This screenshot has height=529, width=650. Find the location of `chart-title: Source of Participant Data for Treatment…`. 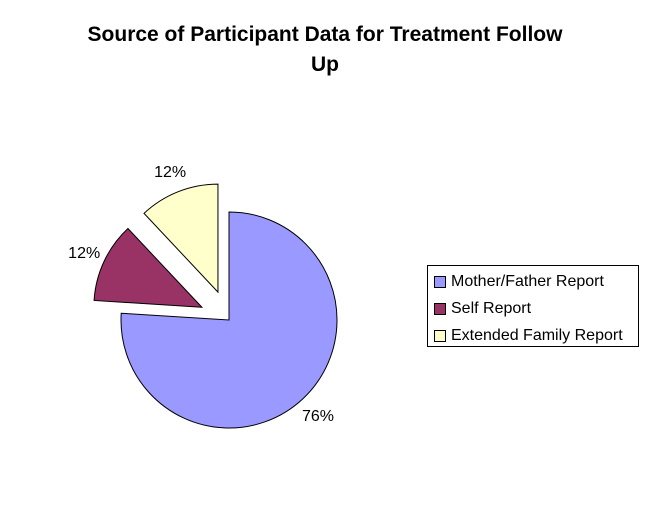

chart-title: Source of Participant Data for Treatment… is located at coordinates (325, 50).